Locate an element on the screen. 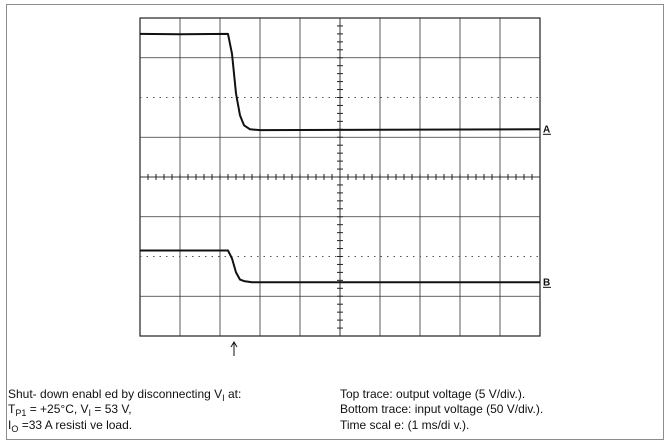 The width and height of the screenshot is (672, 447). caption-left-line2: TP1 = +25°C, VI = 53 V, is located at coordinates (70, 409).